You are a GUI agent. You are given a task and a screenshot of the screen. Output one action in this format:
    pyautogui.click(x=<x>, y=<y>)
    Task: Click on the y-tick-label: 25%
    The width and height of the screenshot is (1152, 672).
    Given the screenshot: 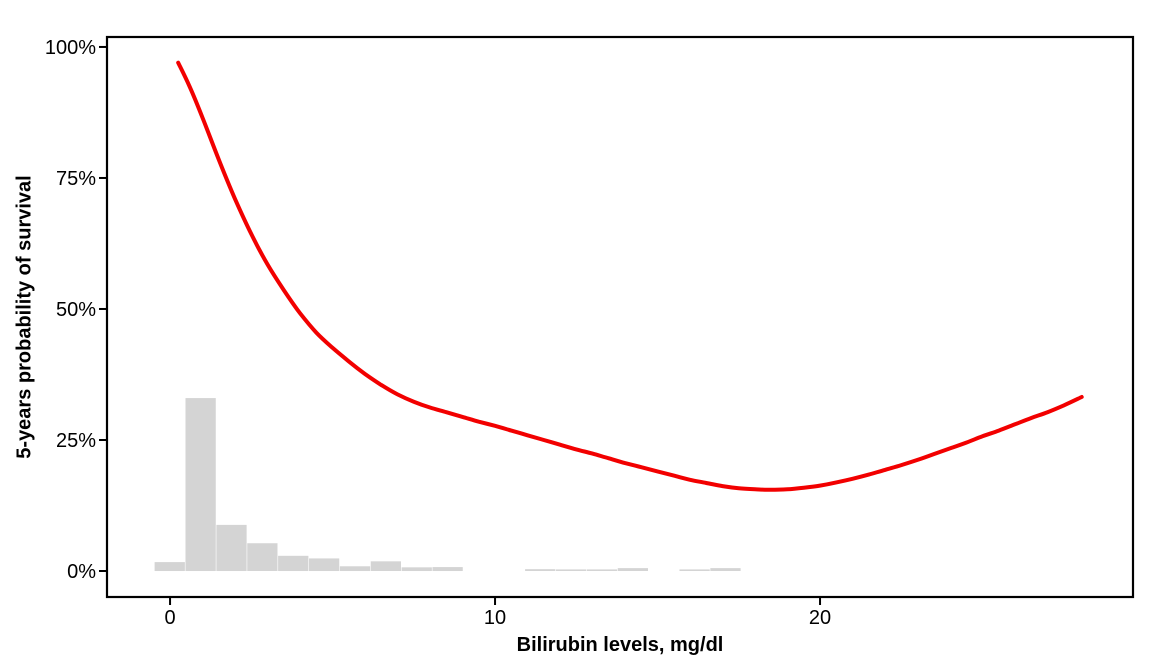 What is the action you would take?
    pyautogui.click(x=76, y=441)
    